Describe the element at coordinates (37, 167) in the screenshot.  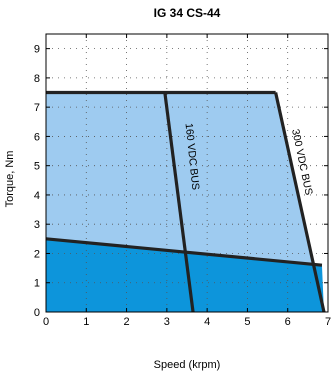
I see `y-tick-label-5: 5` at that location.